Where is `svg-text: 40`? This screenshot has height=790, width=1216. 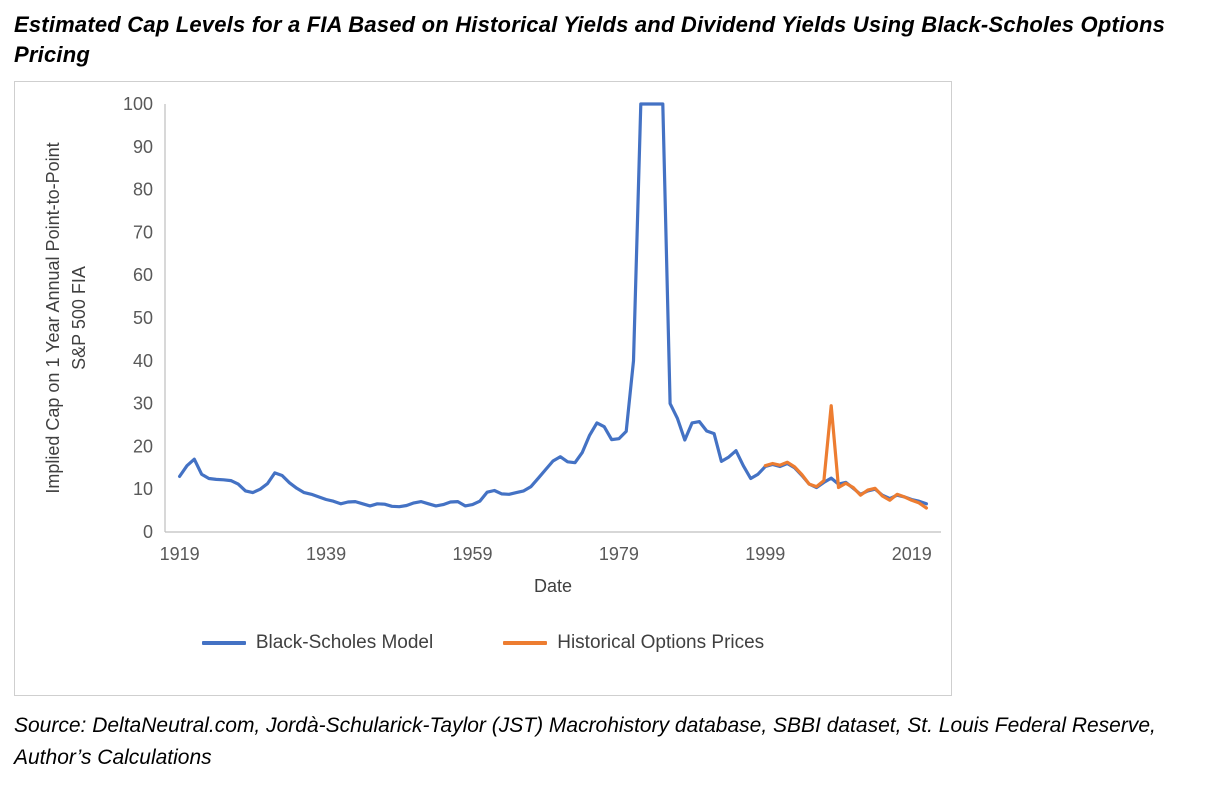
svg-text: 40 is located at coordinates (143, 361).